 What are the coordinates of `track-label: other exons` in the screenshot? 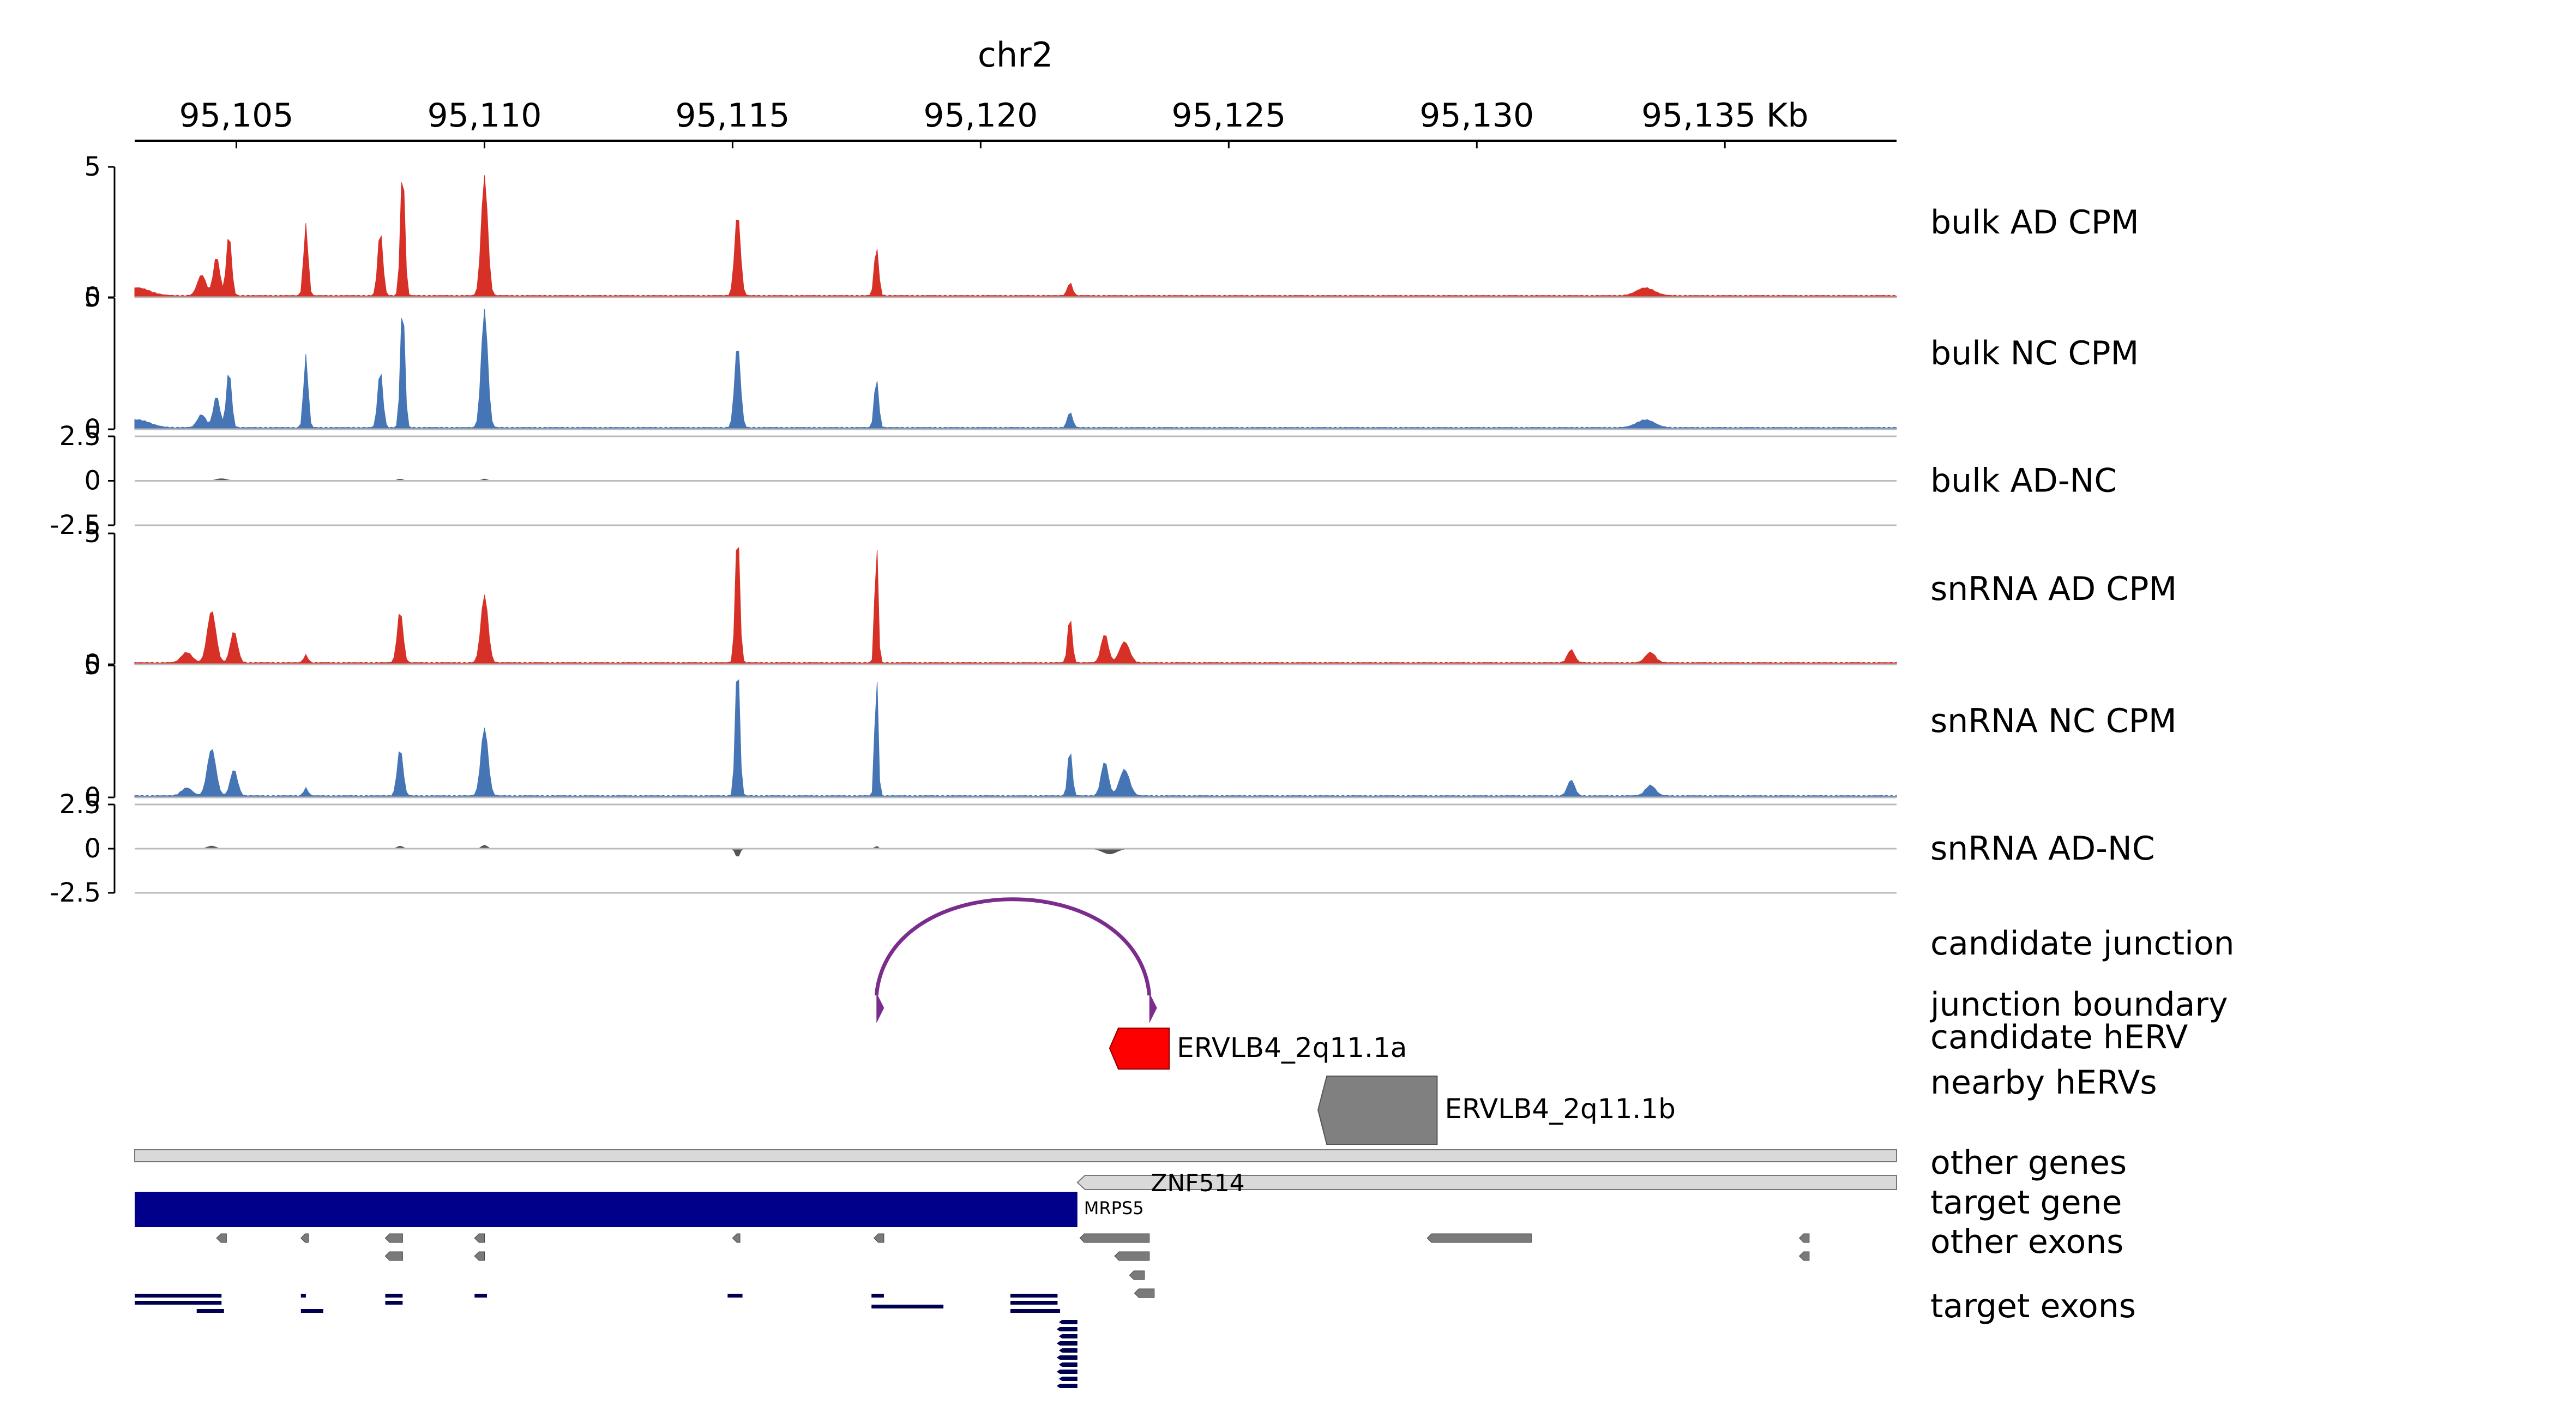 It's located at (2026, 1242).